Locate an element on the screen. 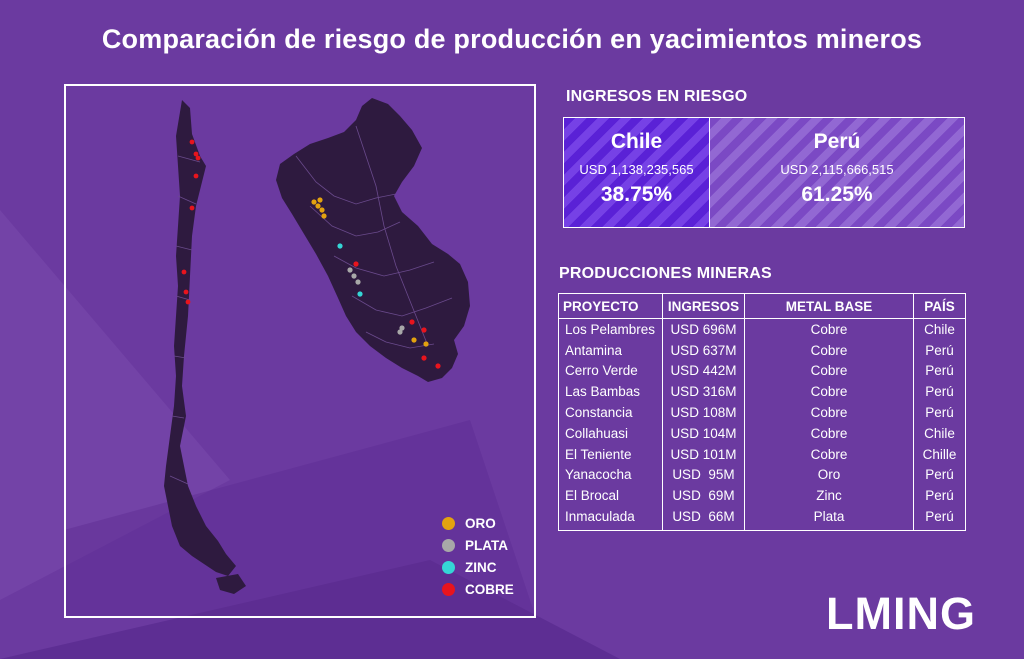 Image resolution: width=1024 pixels, height=659 pixels. table-row: Yanacocha USD 95M Oro Perú is located at coordinates (762, 475).